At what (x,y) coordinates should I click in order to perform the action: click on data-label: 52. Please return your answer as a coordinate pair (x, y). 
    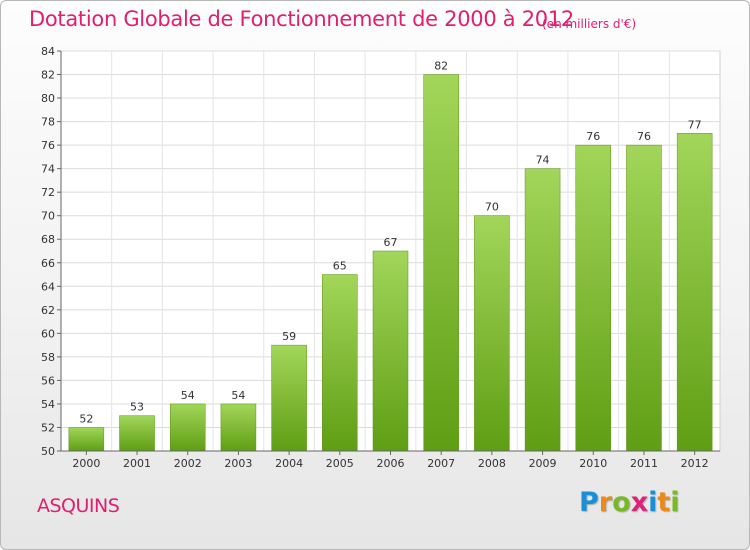
    Looking at the image, I should click on (86, 418).